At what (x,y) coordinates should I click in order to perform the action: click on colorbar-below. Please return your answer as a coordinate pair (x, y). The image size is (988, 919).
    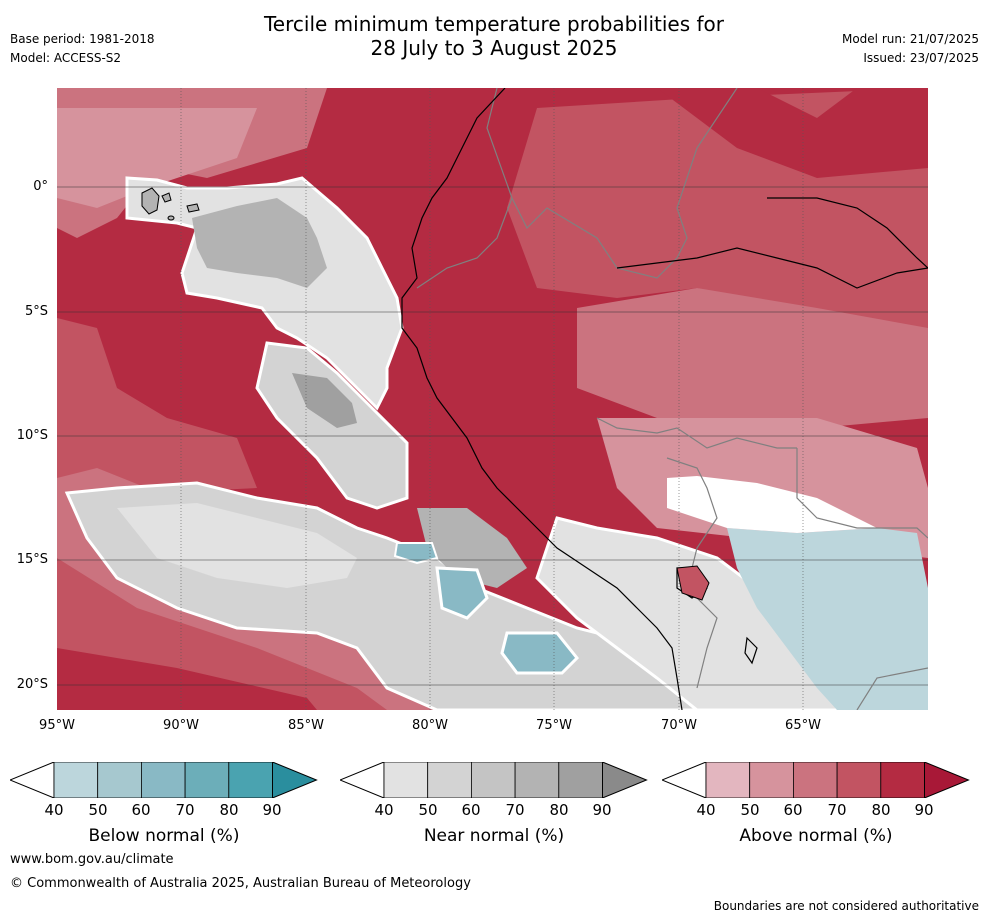
    Looking at the image, I should click on (164, 780).